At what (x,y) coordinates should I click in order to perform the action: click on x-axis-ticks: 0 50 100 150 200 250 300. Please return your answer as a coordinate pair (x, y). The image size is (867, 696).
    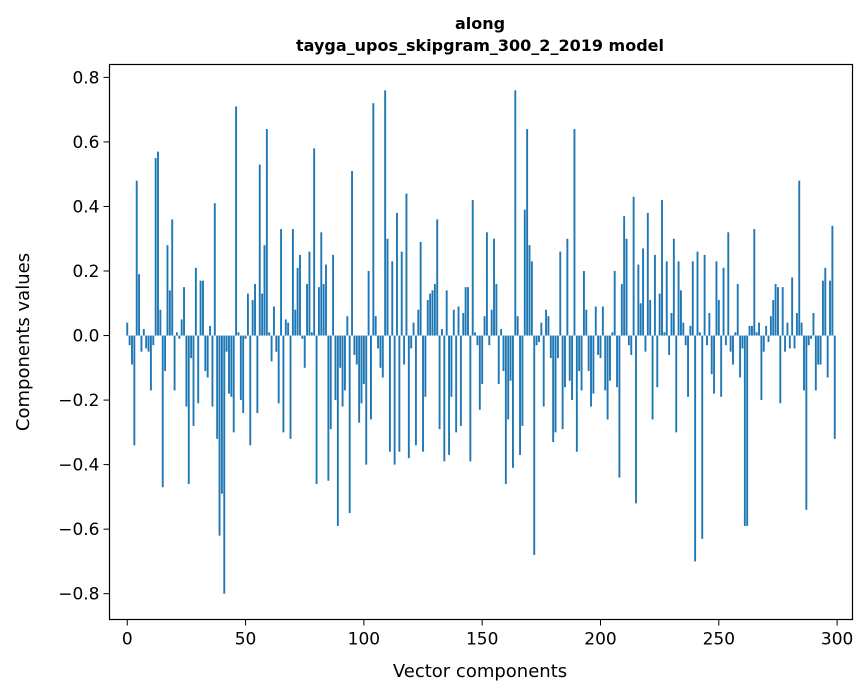
    Looking at the image, I should click on (487, 634).